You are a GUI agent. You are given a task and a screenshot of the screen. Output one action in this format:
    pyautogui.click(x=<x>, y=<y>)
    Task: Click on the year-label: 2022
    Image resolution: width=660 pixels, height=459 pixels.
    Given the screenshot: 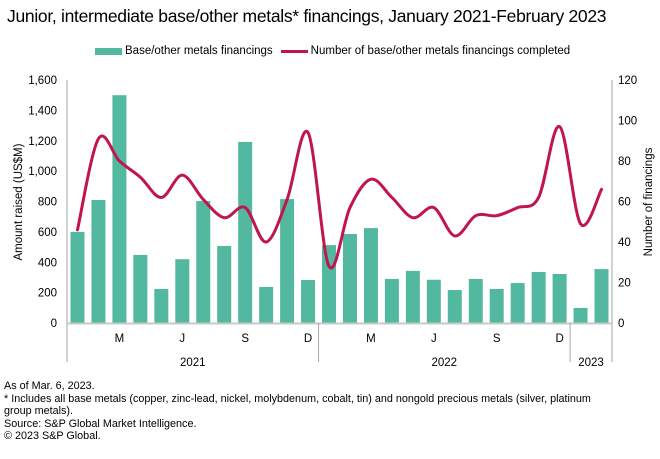 What is the action you would take?
    pyautogui.click(x=445, y=363)
    